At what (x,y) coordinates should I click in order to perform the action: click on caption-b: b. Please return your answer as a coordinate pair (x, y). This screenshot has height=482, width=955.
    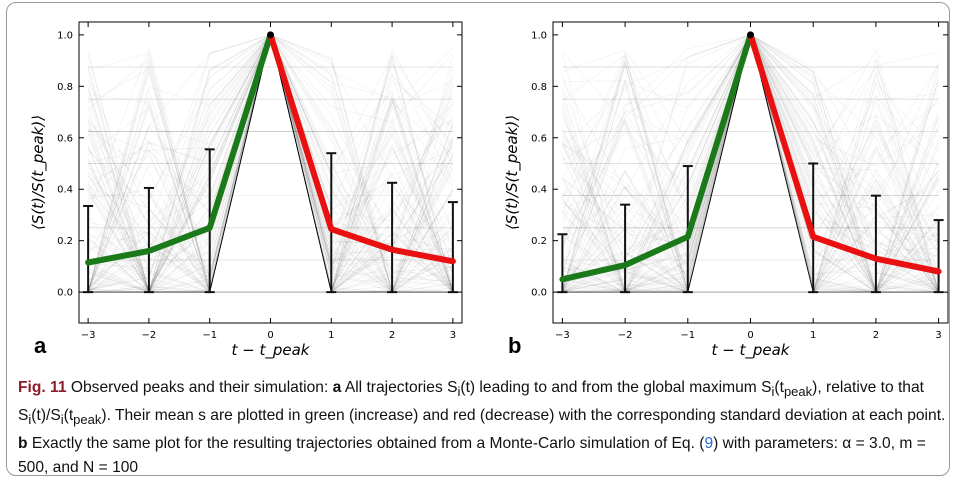
    Looking at the image, I should click on (23, 444).